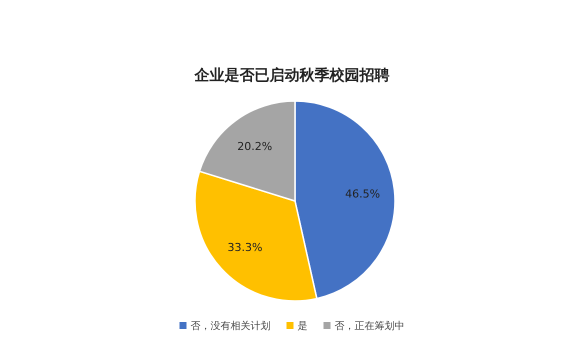 The width and height of the screenshot is (572, 349). I want to click on legend-label: 是, so click(303, 326).